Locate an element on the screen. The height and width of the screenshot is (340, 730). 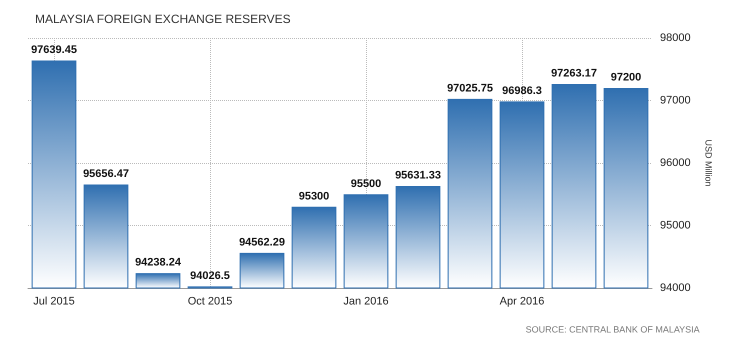
chart-title: MALAYSIA FOREIGN EXCHANGE RESERVES is located at coordinates (163, 19).